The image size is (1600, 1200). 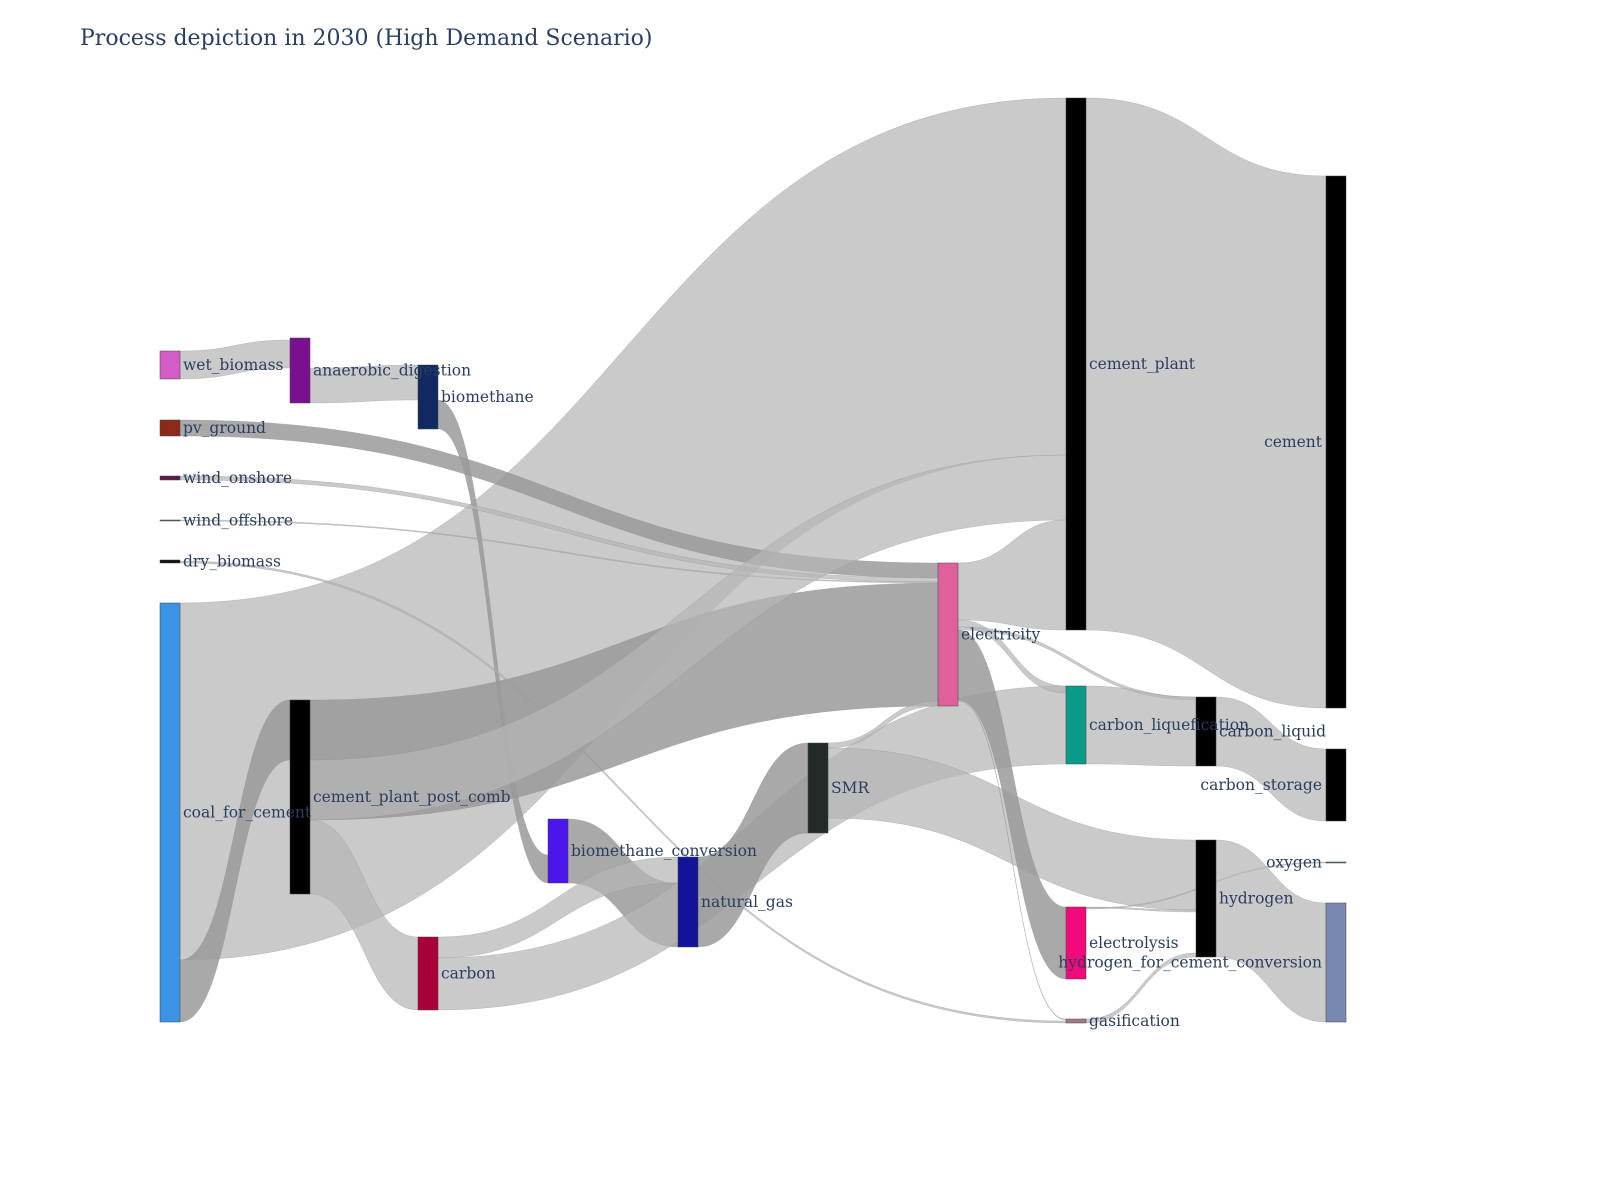 What do you see at coordinates (1256, 899) in the screenshot?
I see `node-label-hydrogen: hydrogen` at bounding box center [1256, 899].